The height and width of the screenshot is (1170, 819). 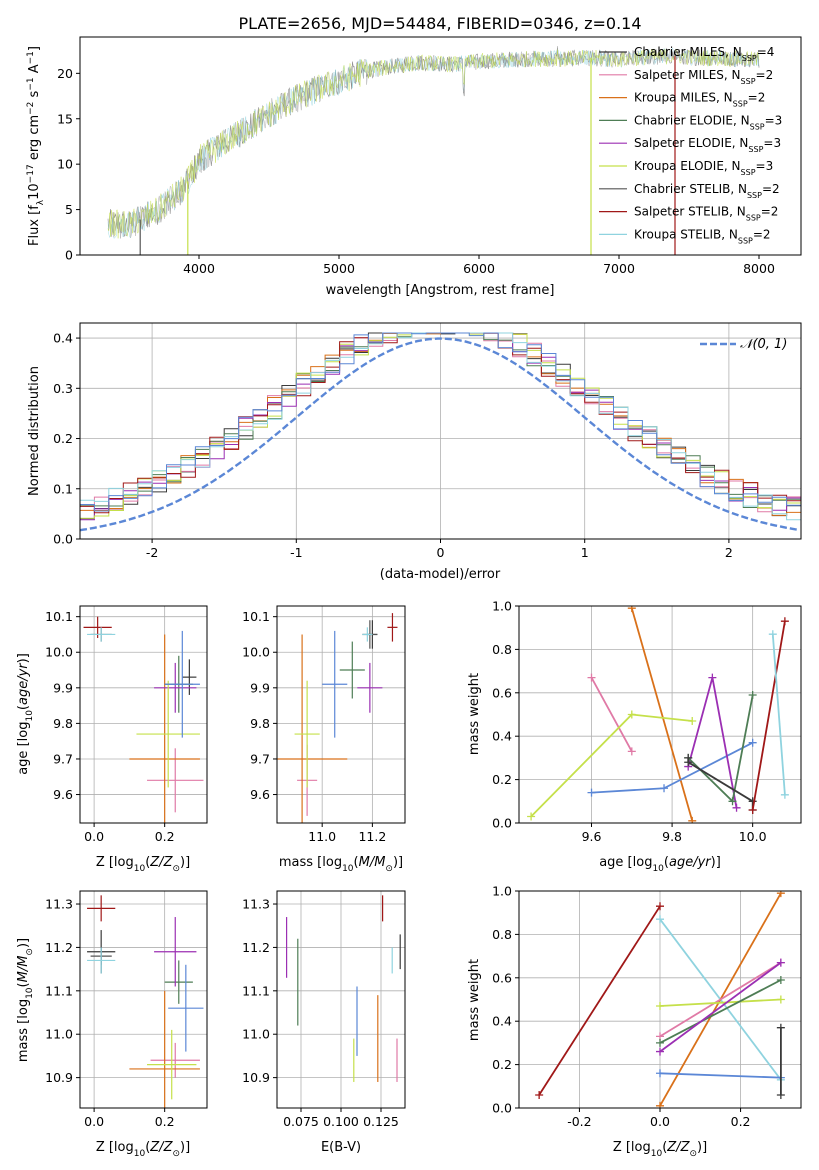 What do you see at coordinates (63, 488) in the screenshot?
I see `y-tick-label: 0.1` at bounding box center [63, 488].